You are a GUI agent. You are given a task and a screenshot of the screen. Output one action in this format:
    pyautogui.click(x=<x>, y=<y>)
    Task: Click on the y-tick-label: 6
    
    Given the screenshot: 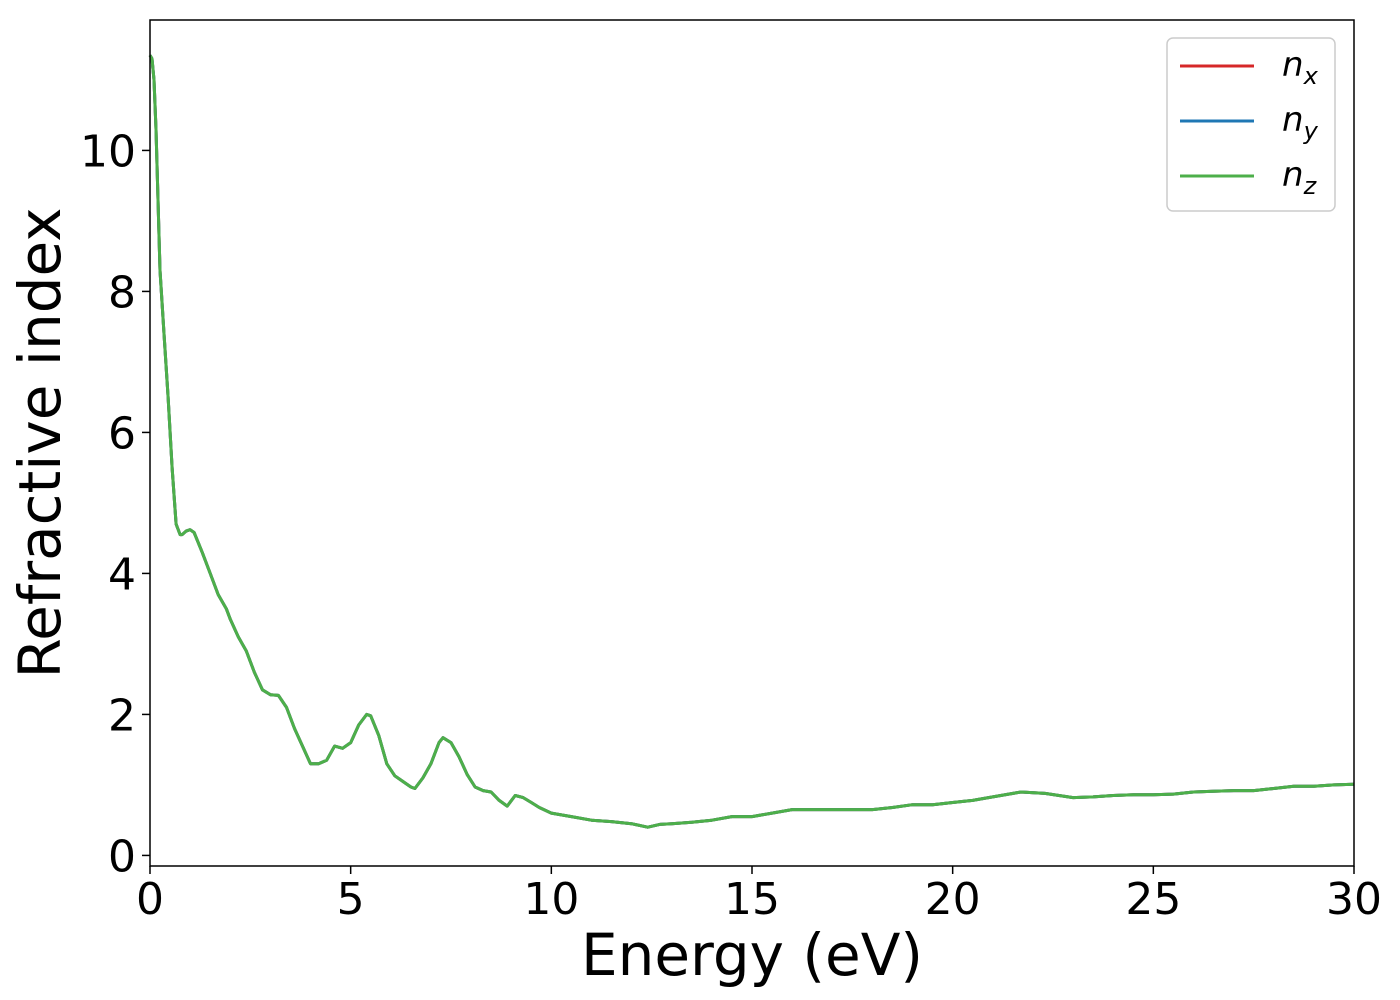 What is the action you would take?
    pyautogui.click(x=122, y=433)
    